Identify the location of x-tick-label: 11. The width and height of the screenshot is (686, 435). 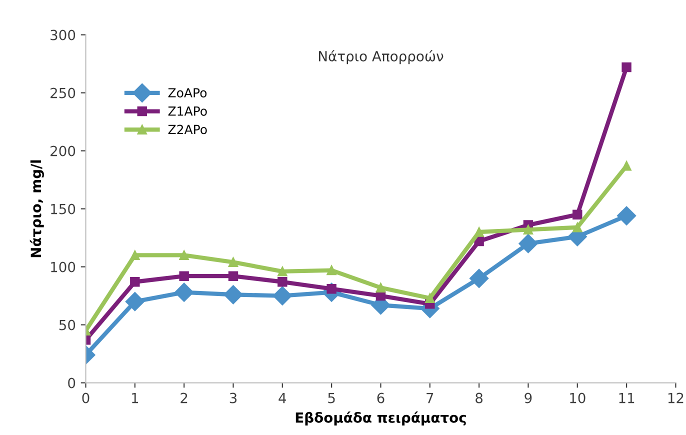
(626, 398).